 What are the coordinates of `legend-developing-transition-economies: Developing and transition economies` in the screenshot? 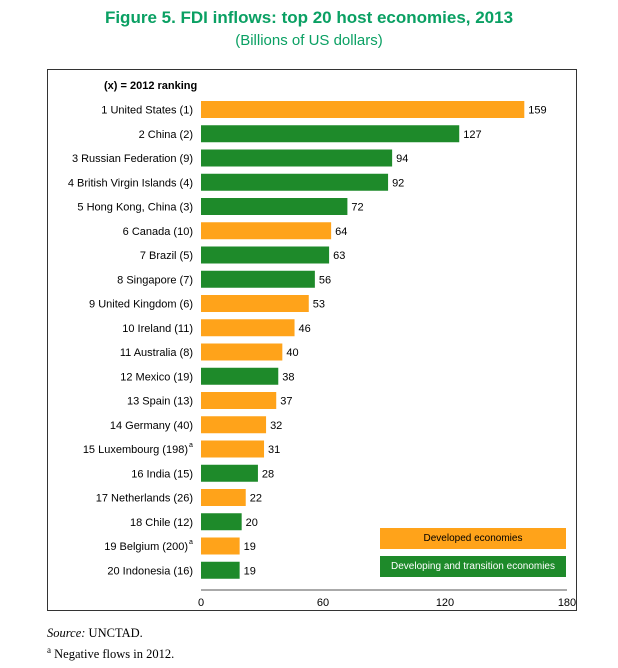 It's located at (473, 566).